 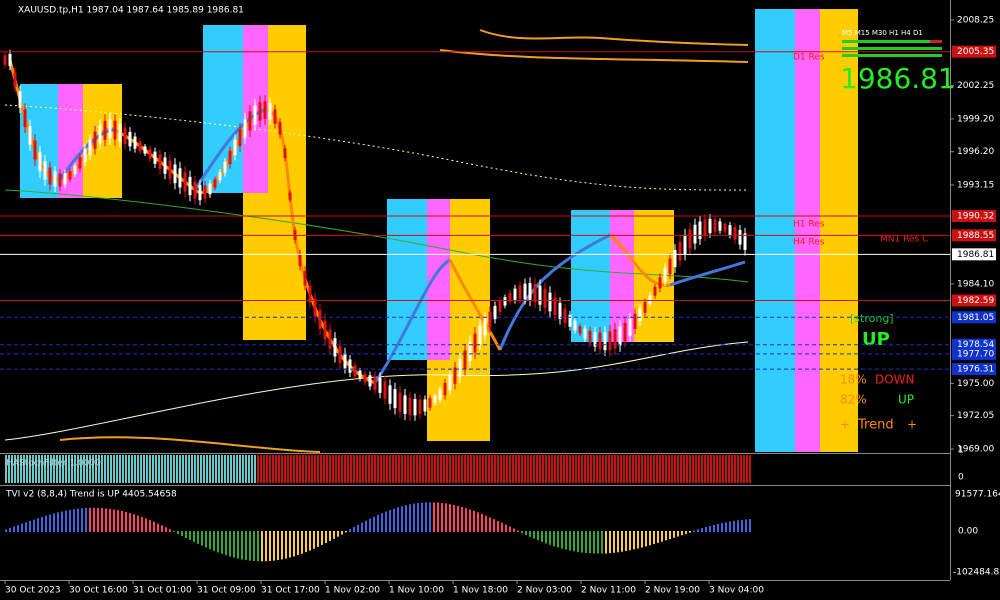 I want to click on axis-label: -102484.8, so click(x=976, y=573).